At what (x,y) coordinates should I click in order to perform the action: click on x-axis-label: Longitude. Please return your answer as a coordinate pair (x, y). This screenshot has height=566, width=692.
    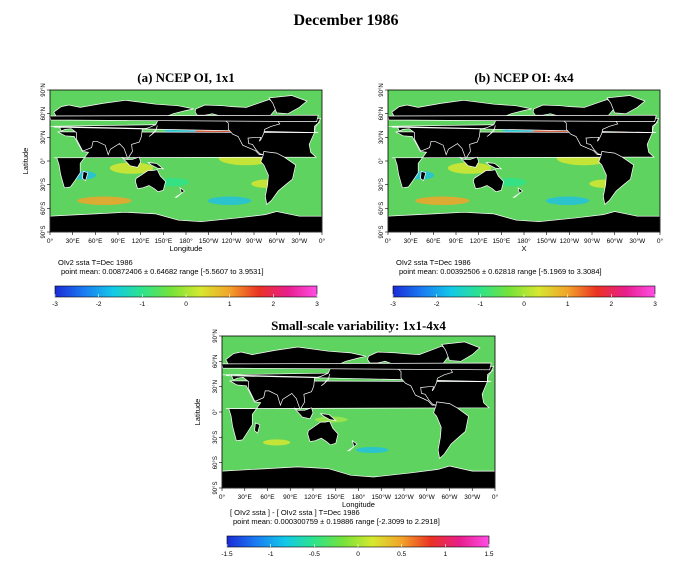
    Looking at the image, I should click on (186, 248).